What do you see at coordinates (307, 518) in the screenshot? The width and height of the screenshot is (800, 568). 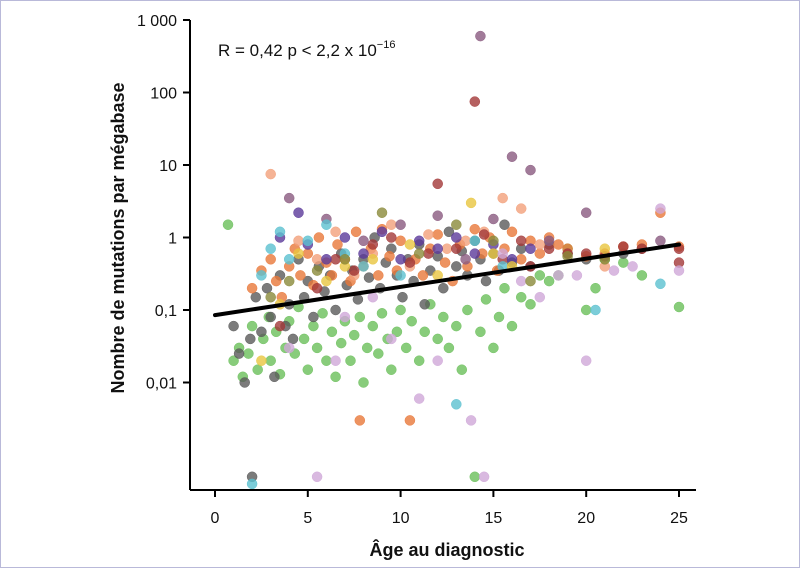 I see `x-tick-label: 5` at bounding box center [307, 518].